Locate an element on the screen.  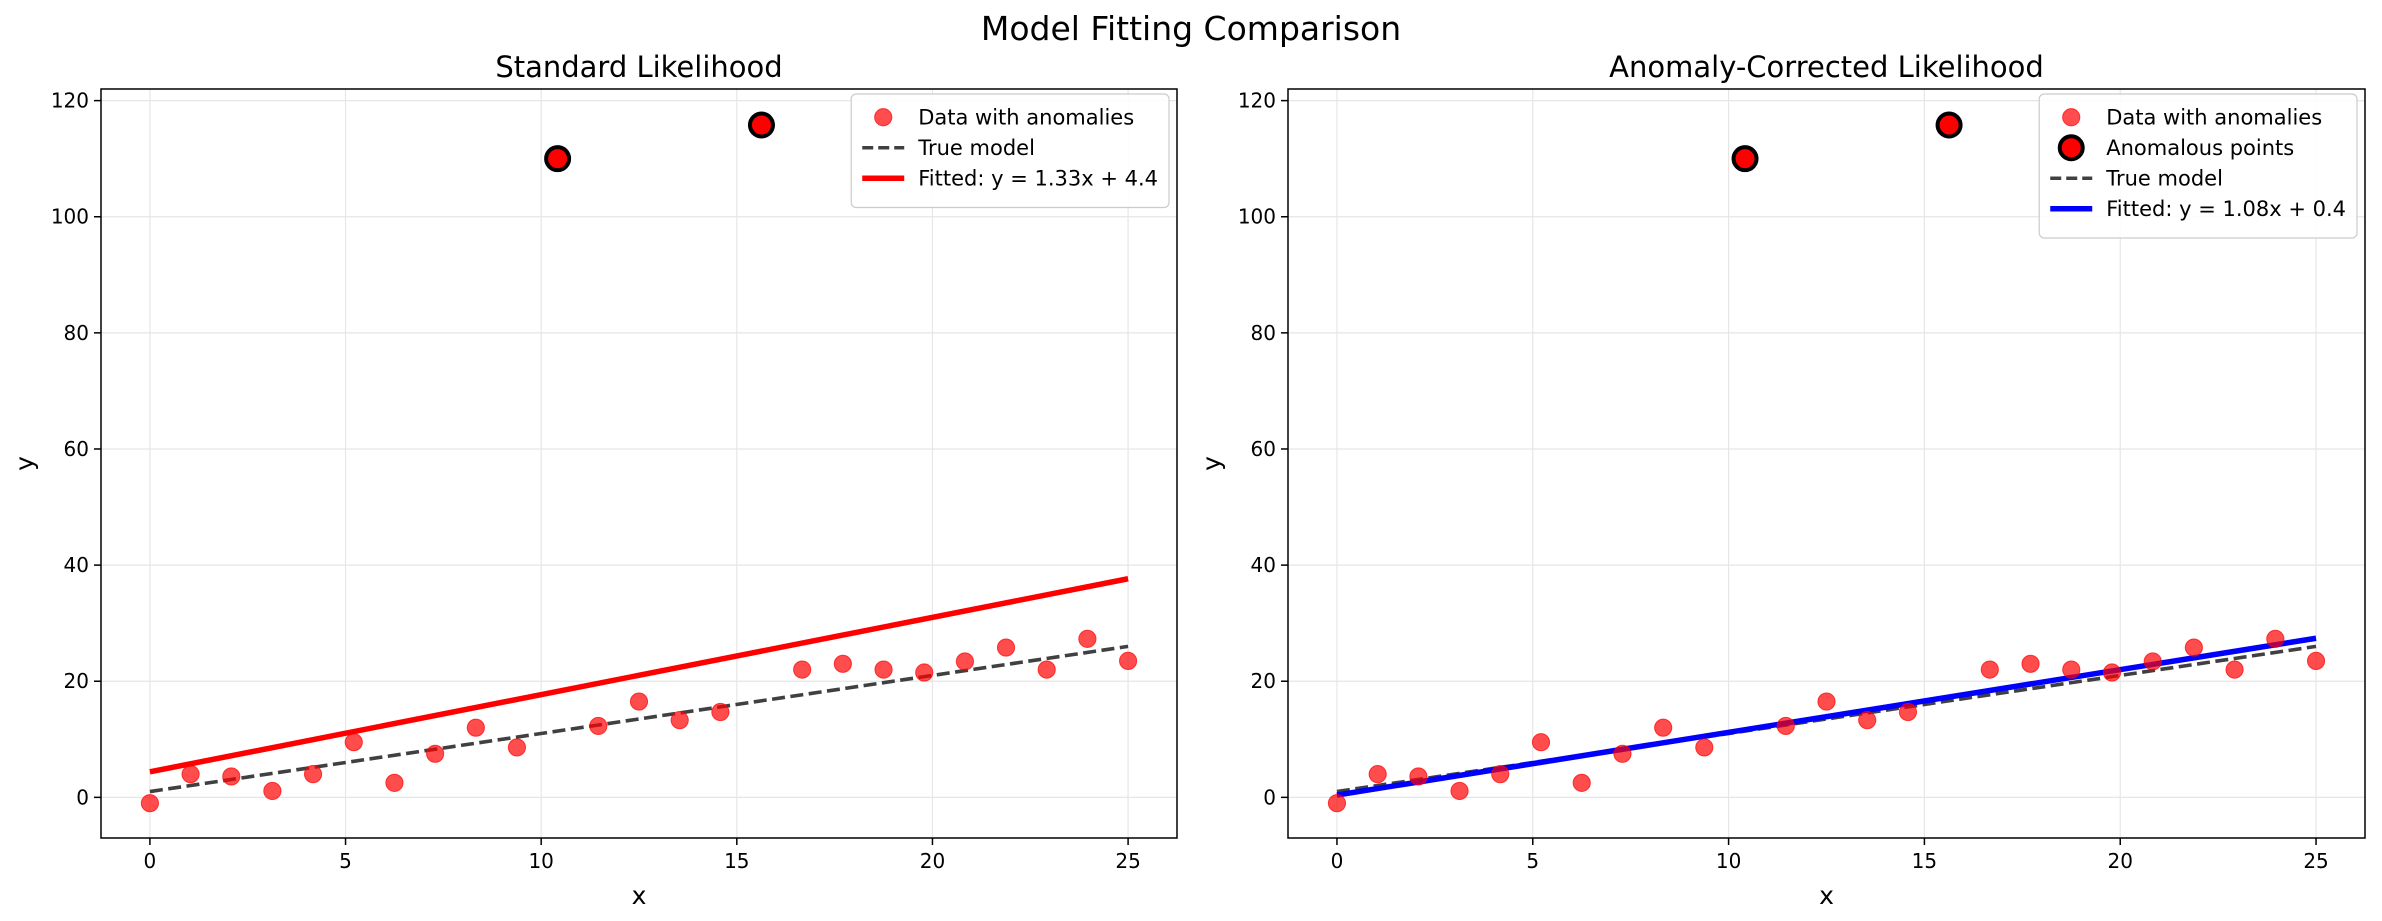
legend-label: Fitted: y = 1.08x + 0.4 is located at coordinates (2226, 209).